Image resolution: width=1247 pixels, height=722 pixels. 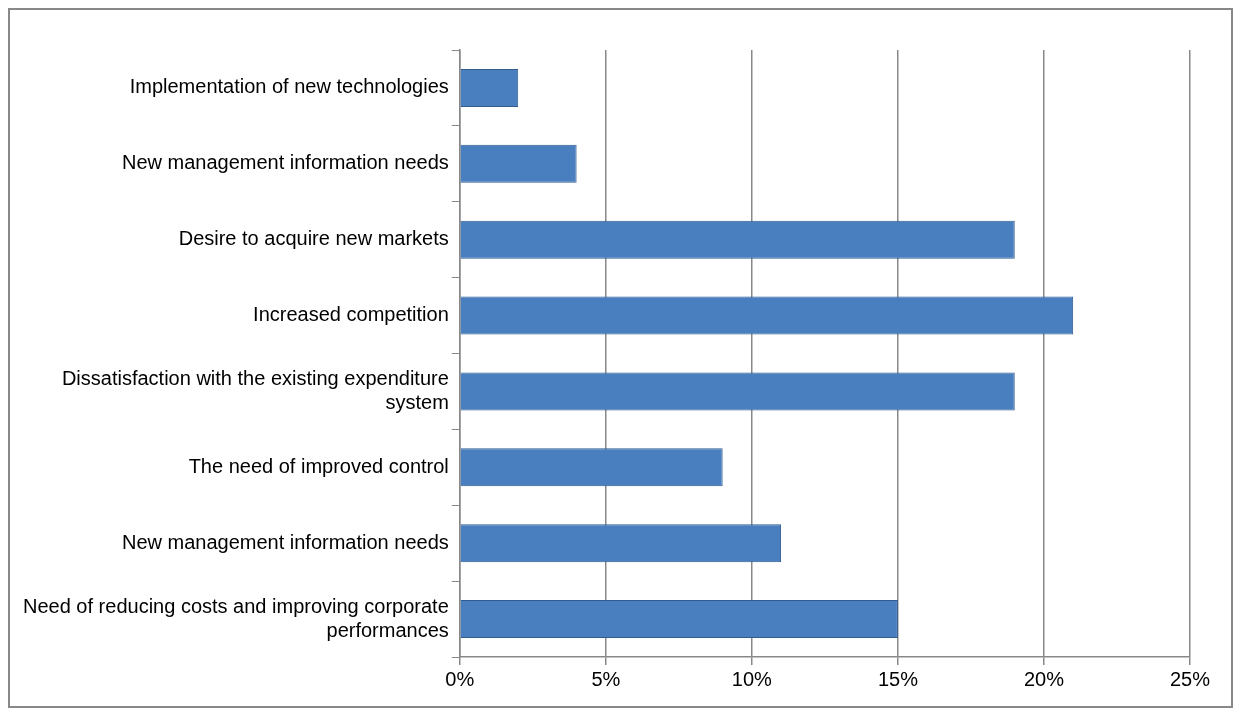 What do you see at coordinates (255, 389) in the screenshot?
I see `y-tick-label: Dissatisfaction with the existing expenditure system` at bounding box center [255, 389].